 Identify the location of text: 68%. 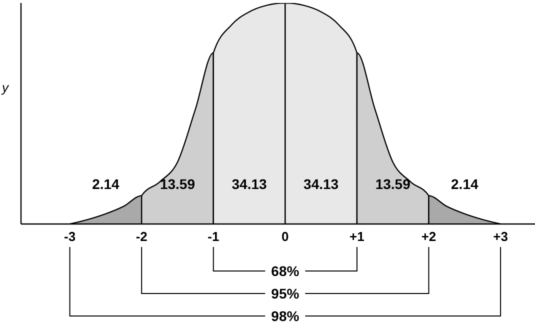
(285, 270).